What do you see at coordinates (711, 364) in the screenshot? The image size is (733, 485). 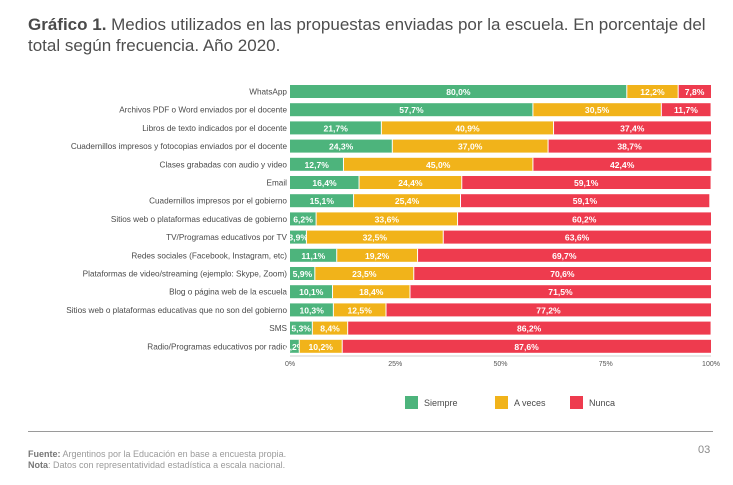 I see `x-tick-label: 100%` at bounding box center [711, 364].